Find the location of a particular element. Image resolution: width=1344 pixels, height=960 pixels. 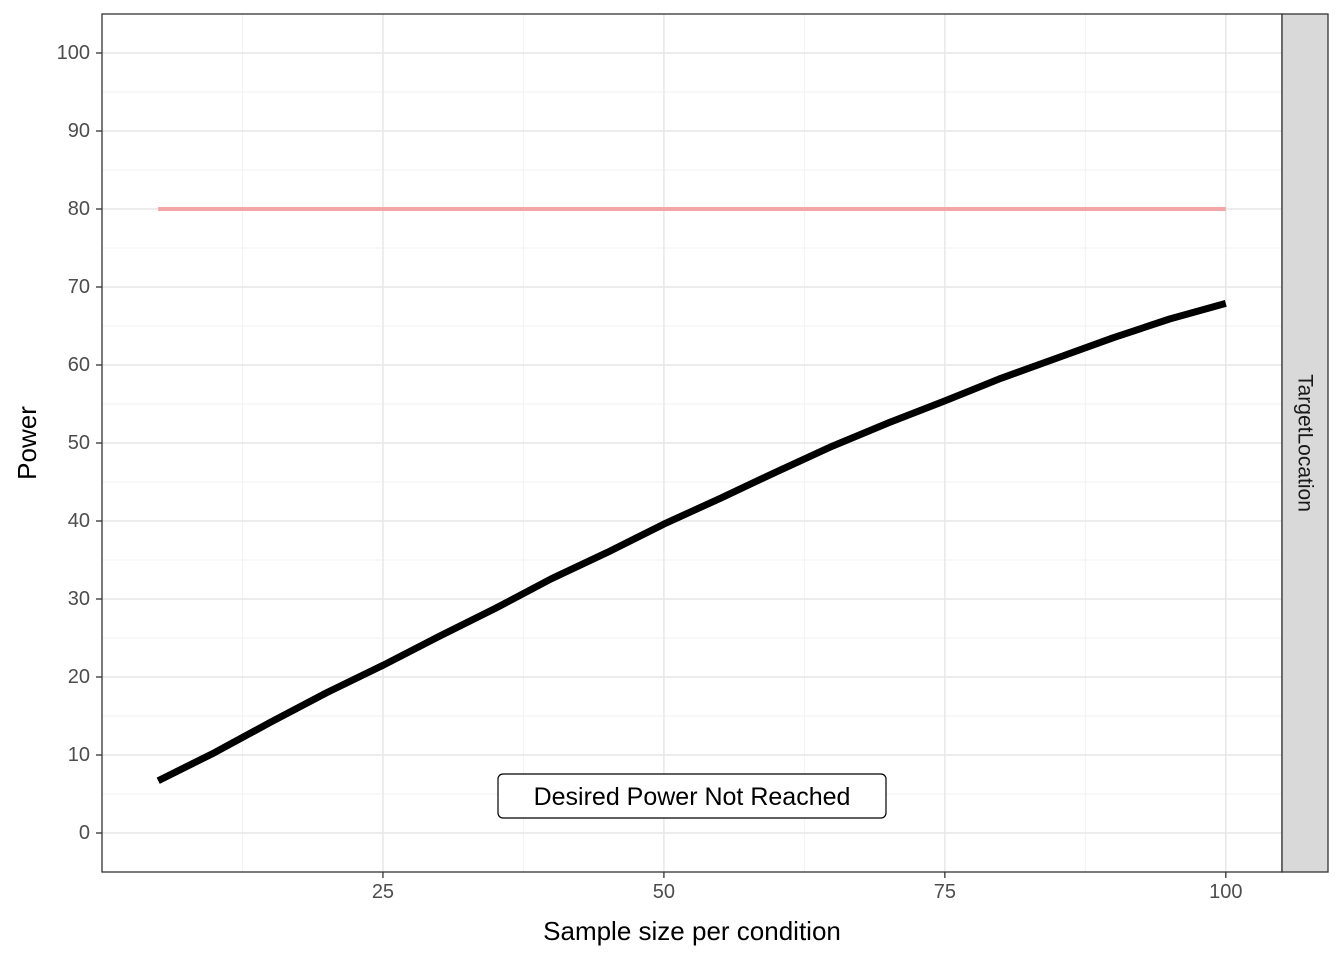

x-tick-label: 100 is located at coordinates (1225, 892).